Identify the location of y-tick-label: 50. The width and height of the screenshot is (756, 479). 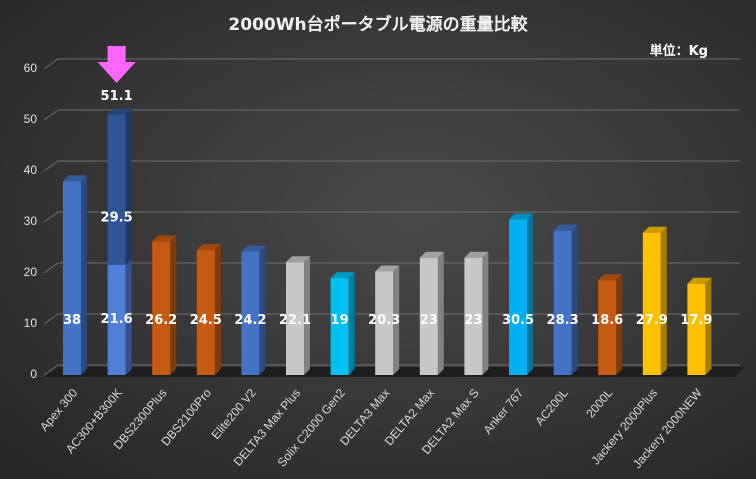
(31, 119).